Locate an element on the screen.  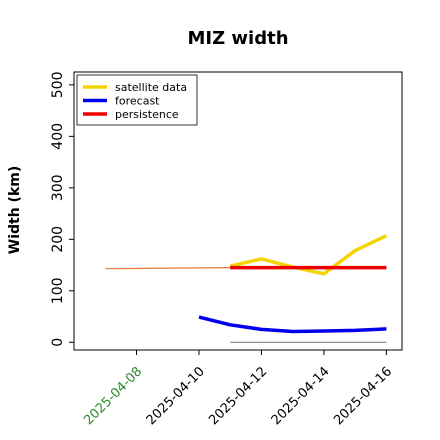
y-tick-label: 400 is located at coordinates (58, 136).